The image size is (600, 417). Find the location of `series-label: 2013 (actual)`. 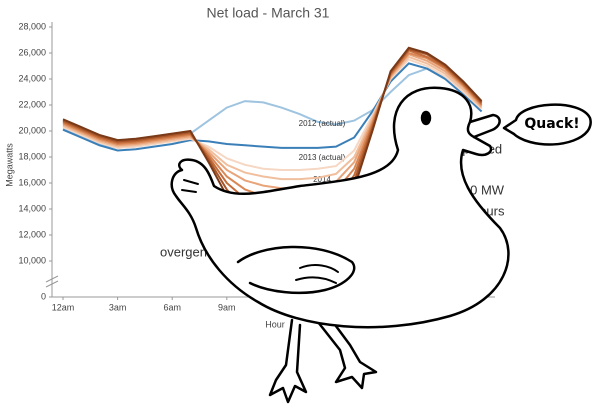

series-label: 2013 (actual) is located at coordinates (322, 157).